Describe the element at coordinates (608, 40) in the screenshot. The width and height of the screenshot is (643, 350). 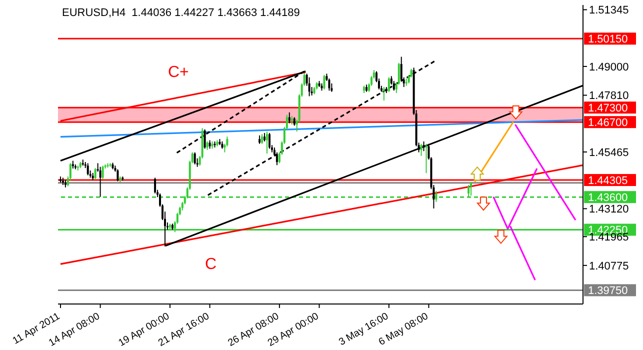
I see `ref-line-label: 1.50150` at that location.